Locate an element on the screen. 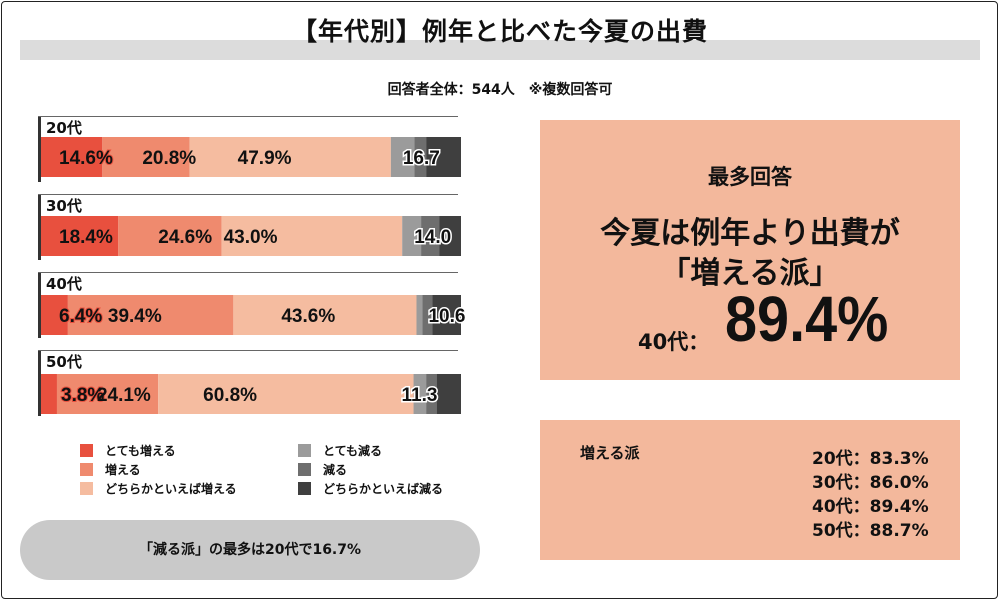 The height and width of the screenshot is (601, 1000). group-frame-40s is located at coordinates (39, 305).